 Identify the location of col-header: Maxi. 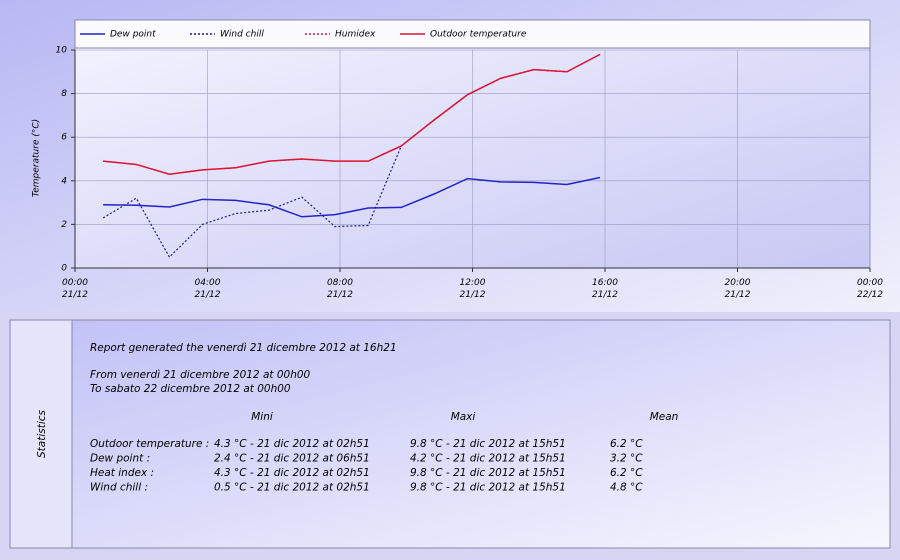
(463, 417).